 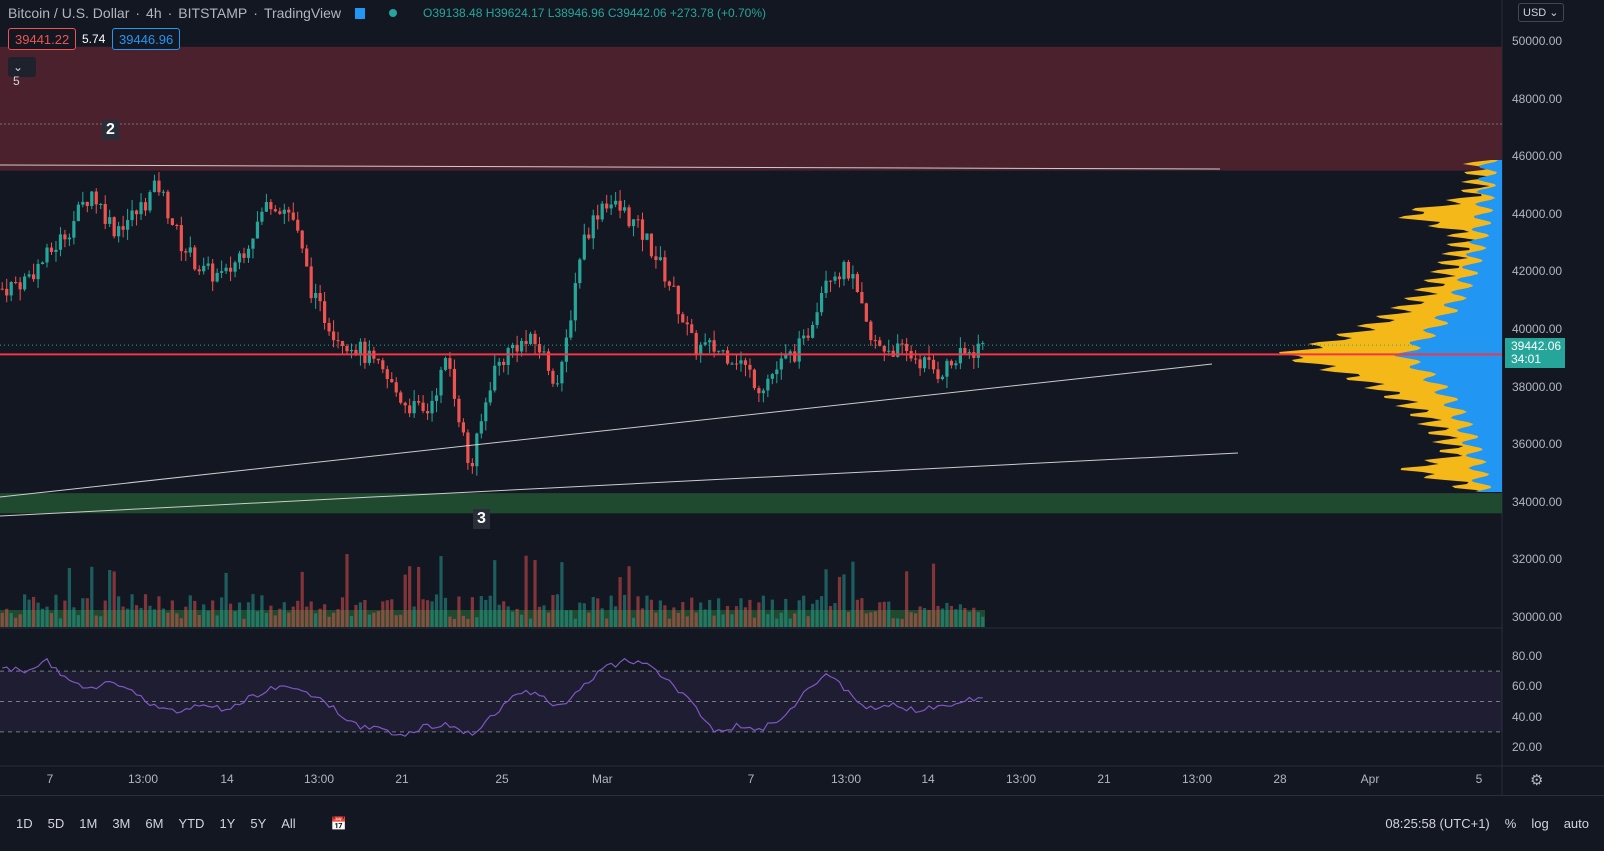 I want to click on price-tick: 30000.00, so click(x=1537, y=617).